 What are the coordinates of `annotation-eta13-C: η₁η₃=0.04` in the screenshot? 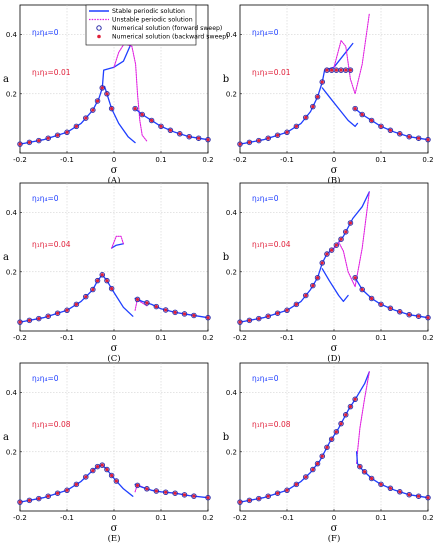 It's located at (51, 244).